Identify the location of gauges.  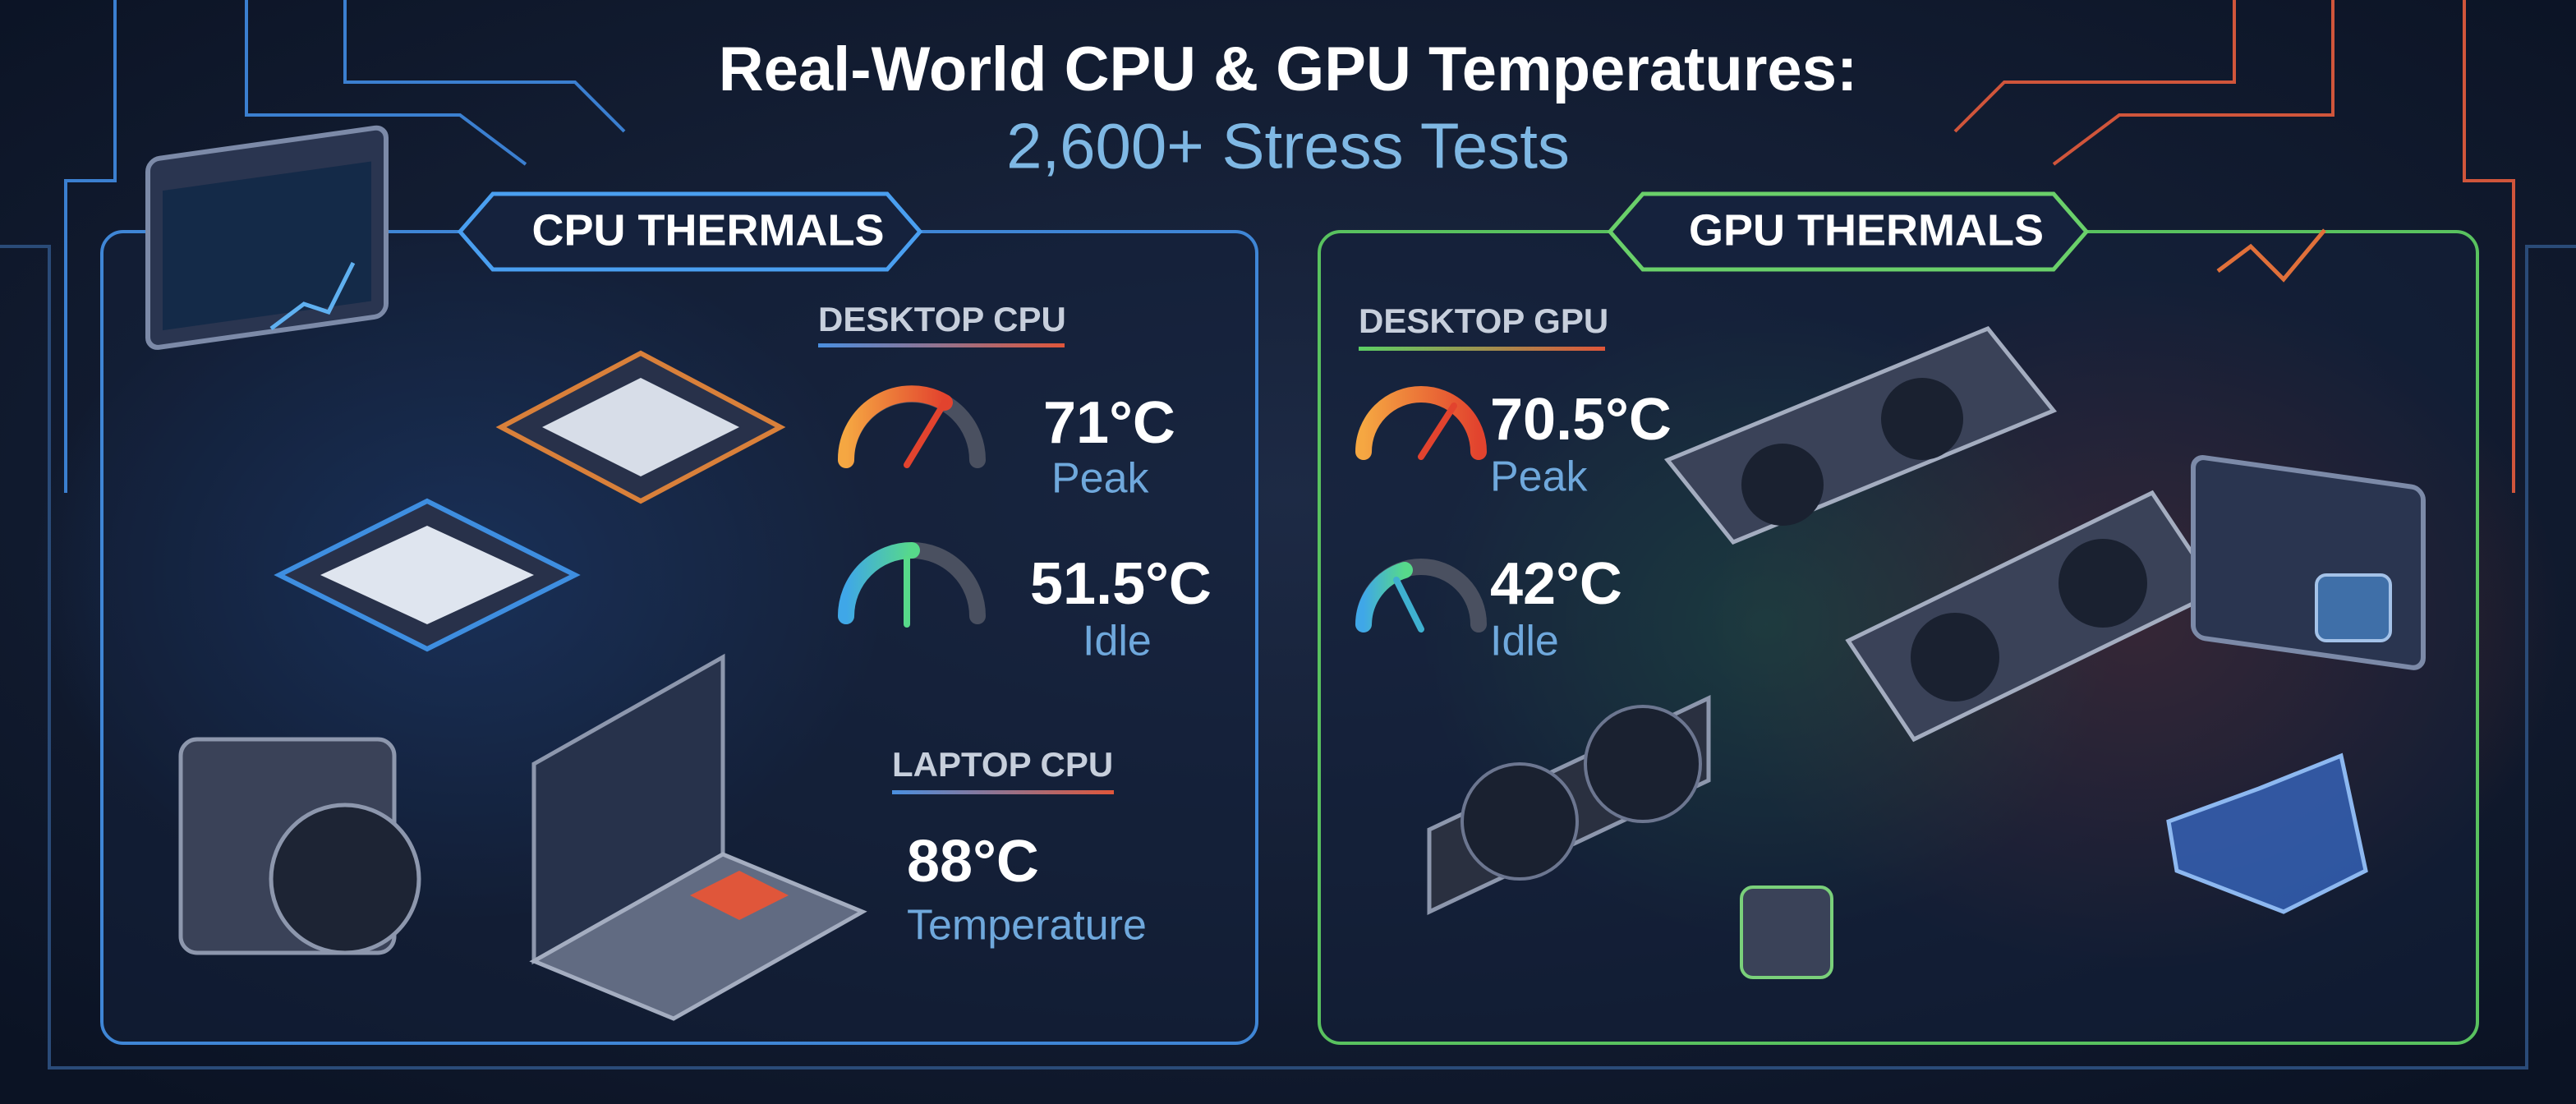
(1162, 508).